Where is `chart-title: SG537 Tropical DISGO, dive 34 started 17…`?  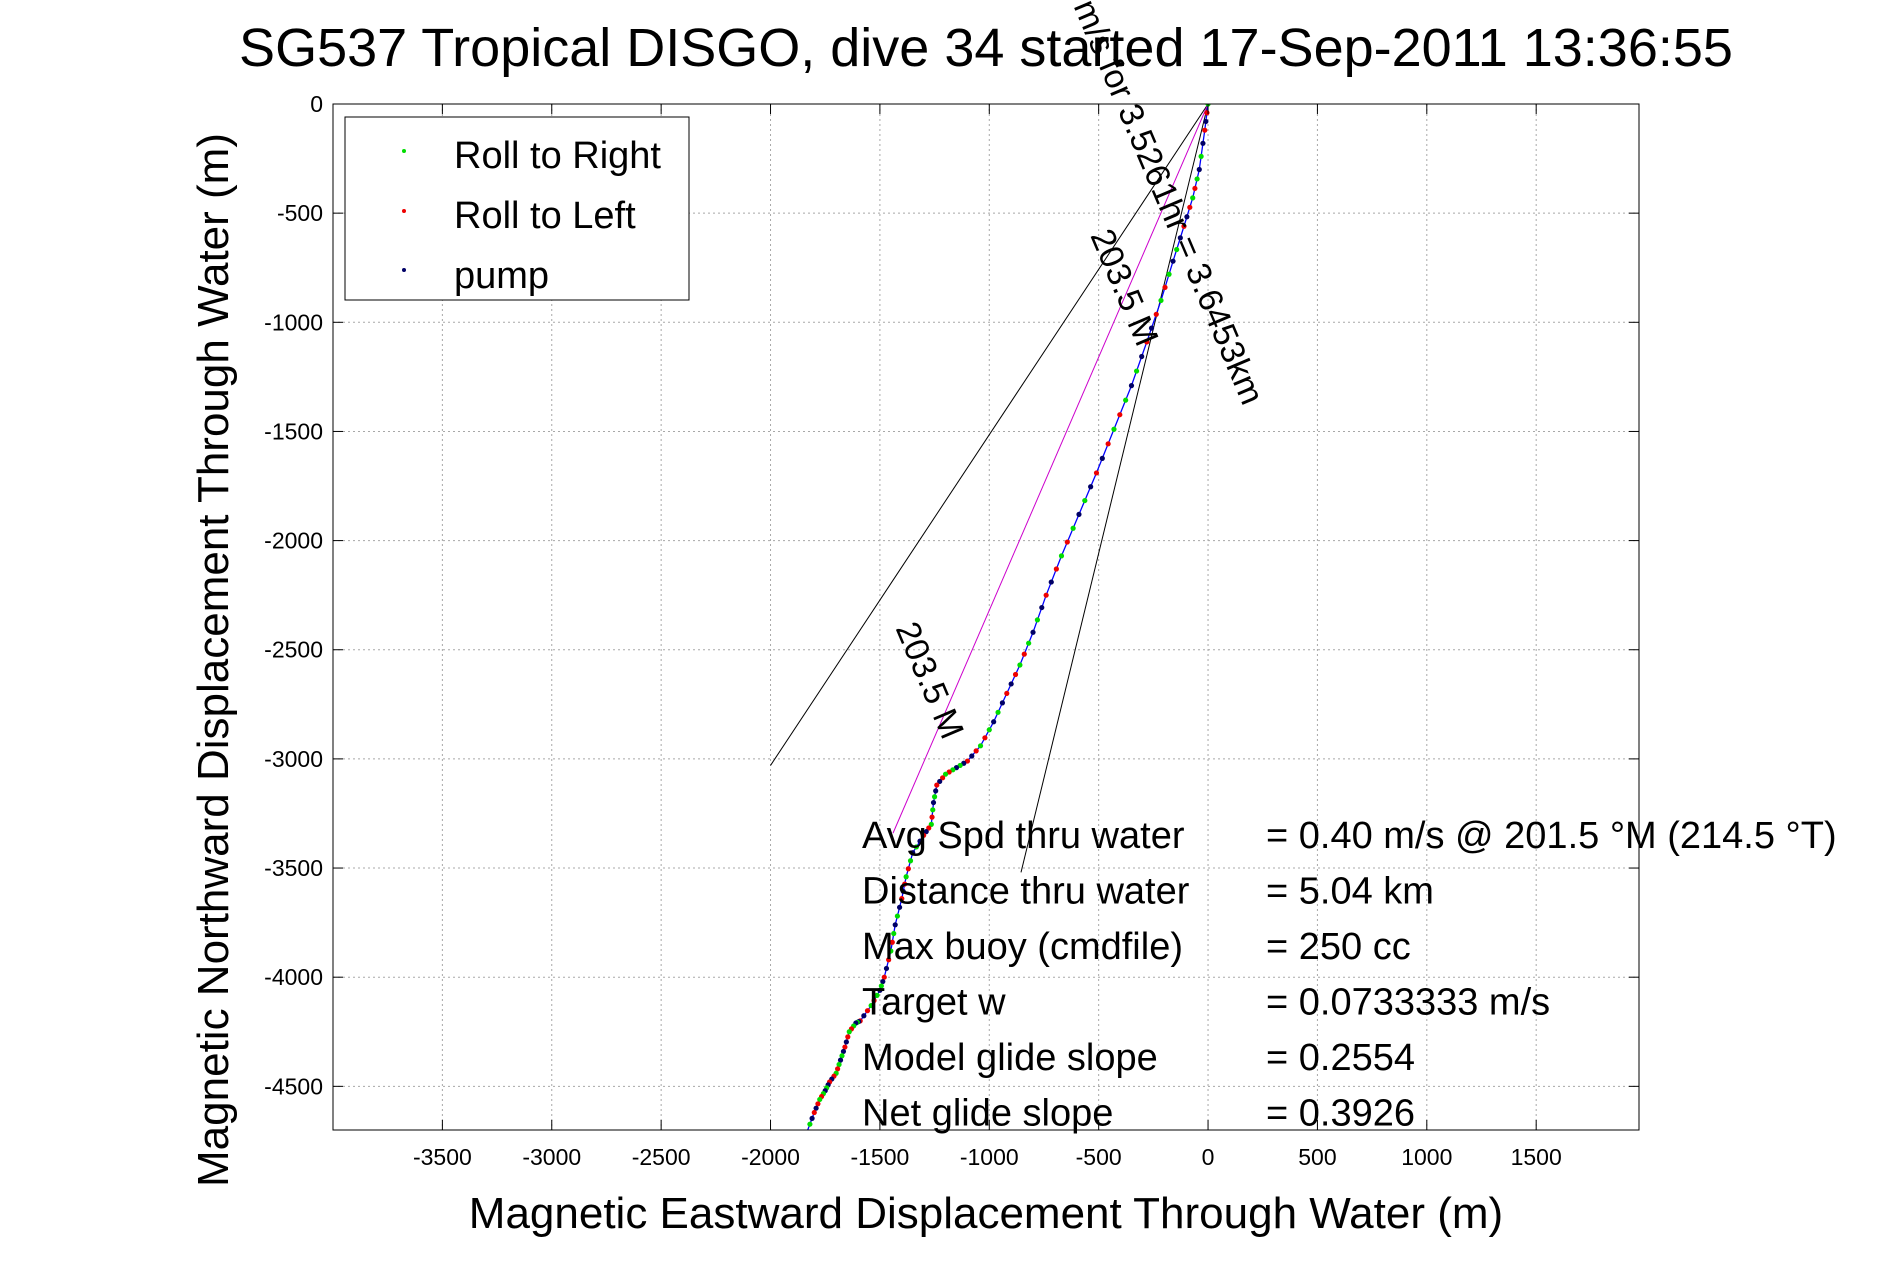 chart-title: SG537 Tropical DISGO, dive 34 started 17… is located at coordinates (986, 48).